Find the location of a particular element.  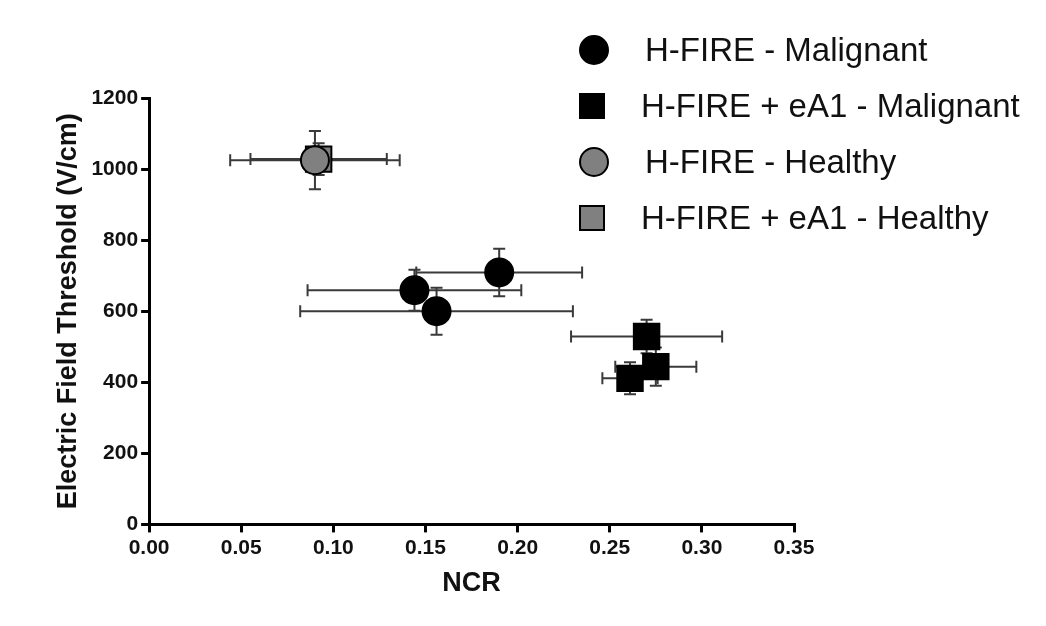

legend-label: H-FIRE - Healthy is located at coordinates (771, 162).